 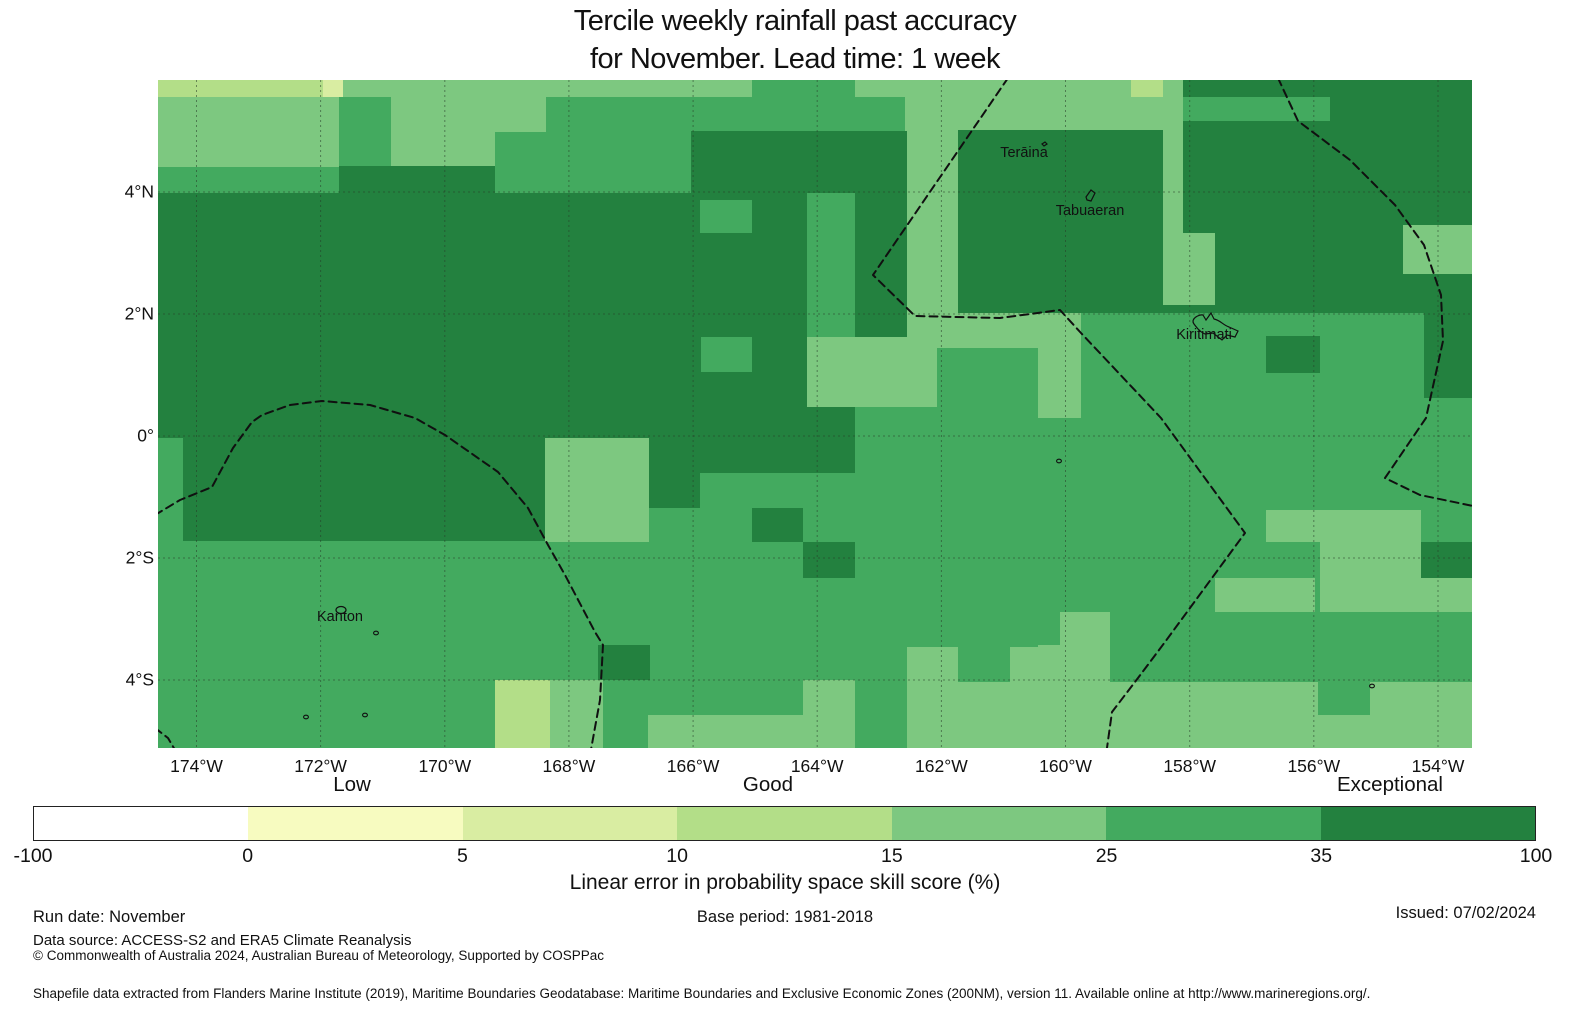 I want to click on colorbar-tick-label: 10, so click(x=677, y=856).